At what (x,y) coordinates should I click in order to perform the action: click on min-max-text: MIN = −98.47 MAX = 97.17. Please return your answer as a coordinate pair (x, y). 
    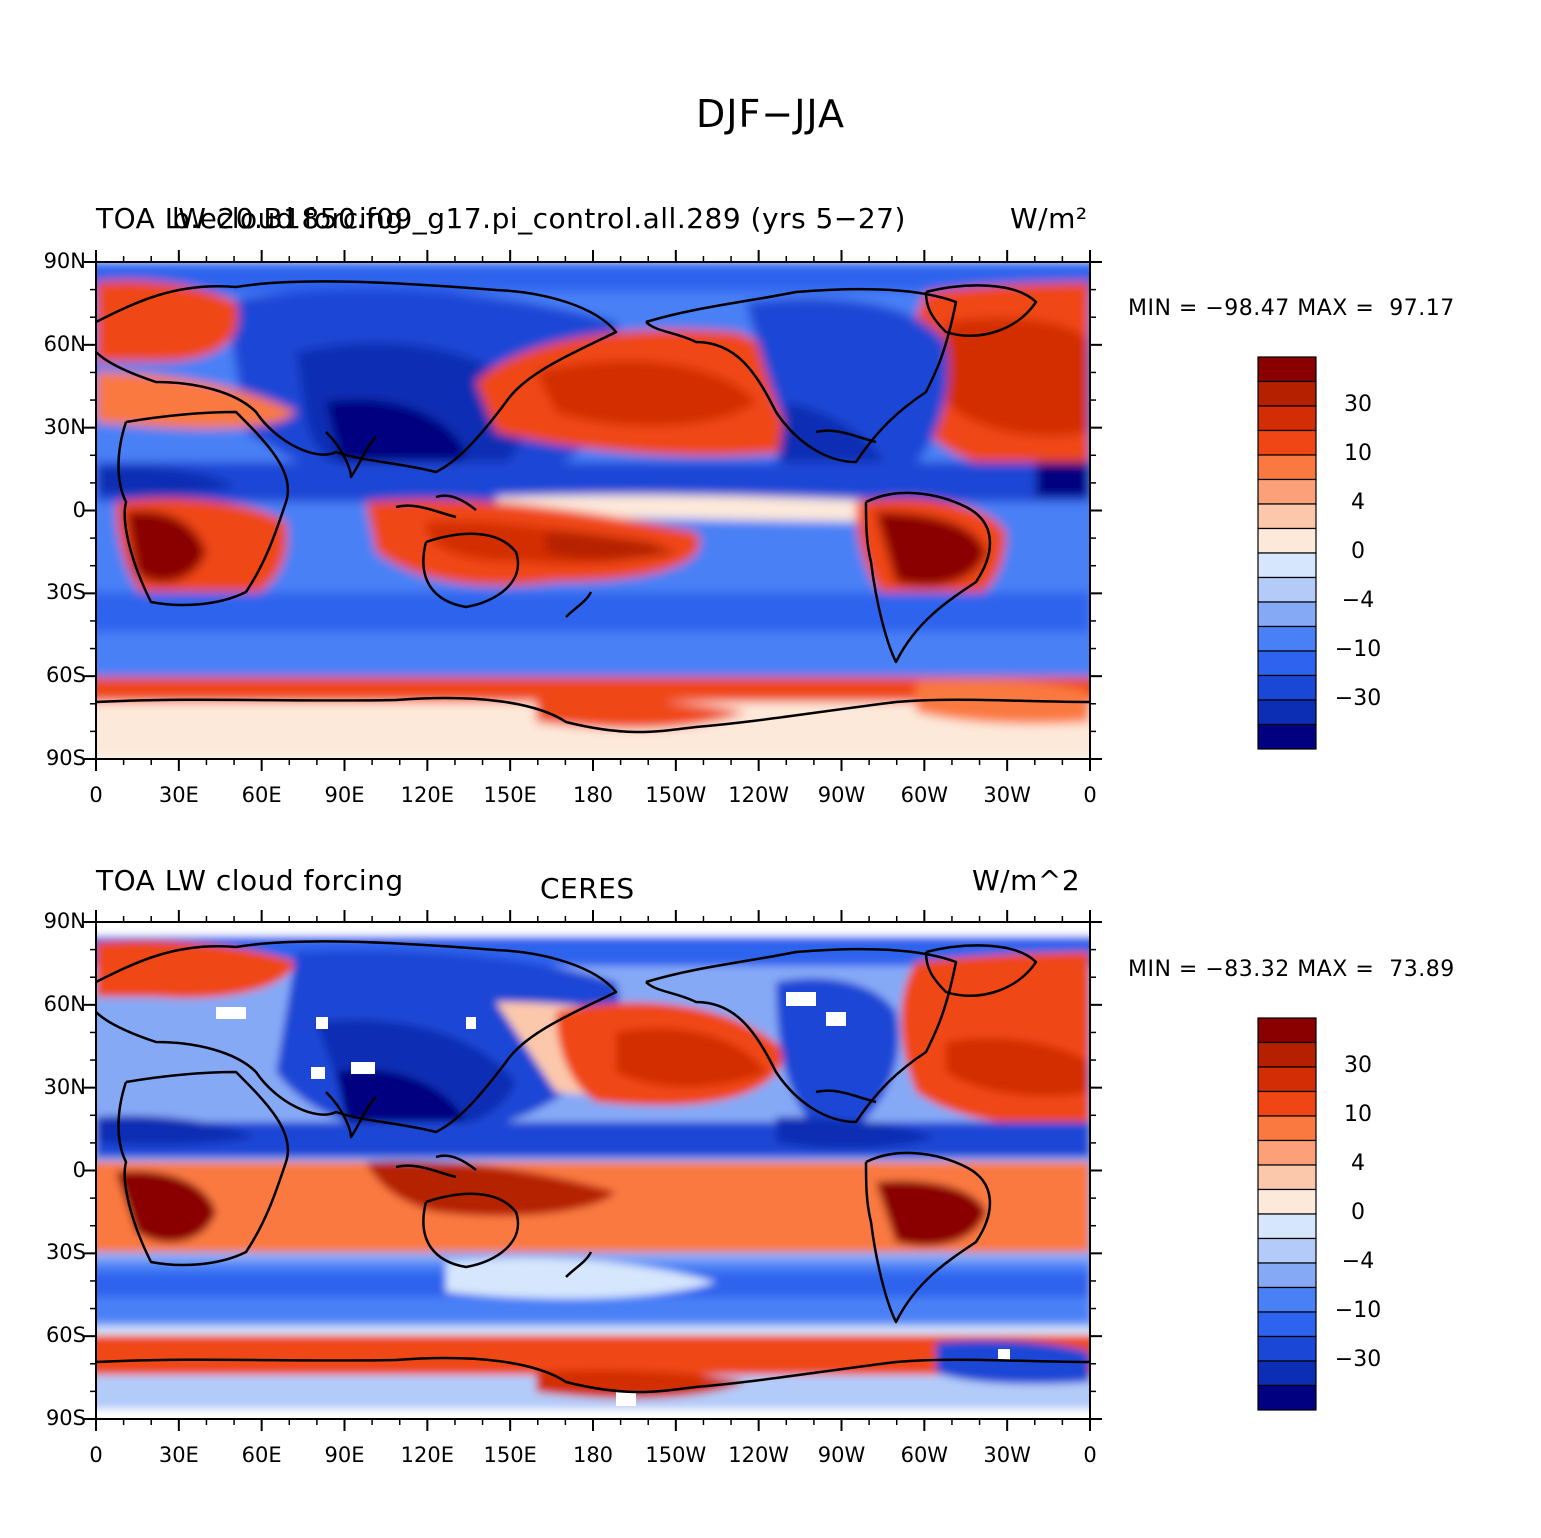
    Looking at the image, I should click on (1291, 308).